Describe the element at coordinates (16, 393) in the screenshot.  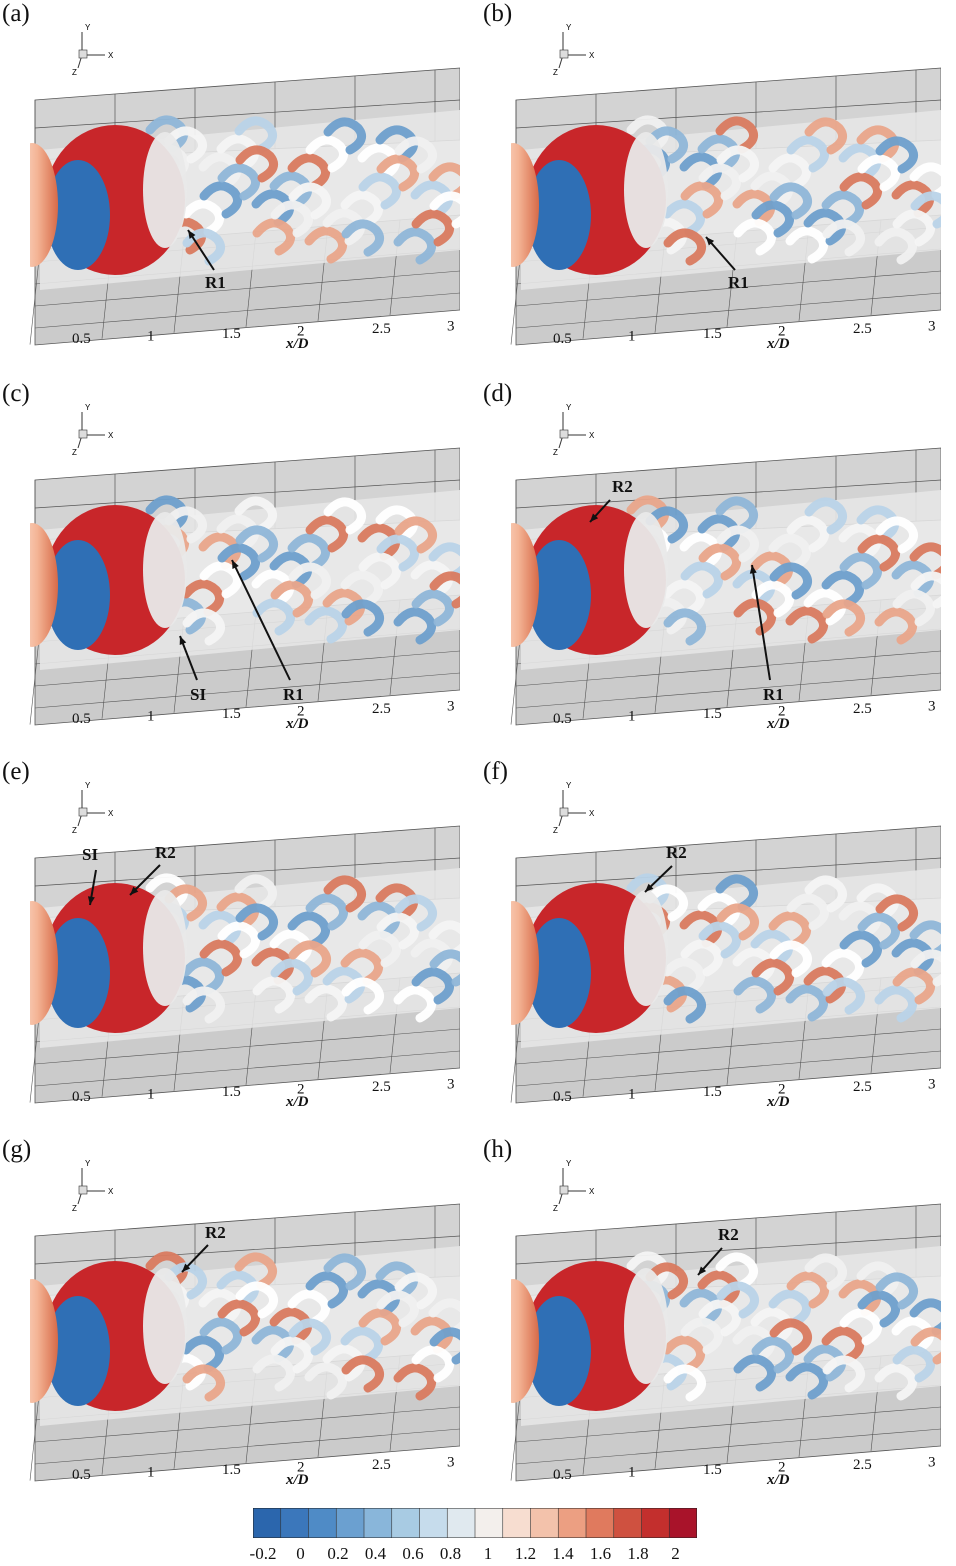
I see `panel-label: (c)` at that location.